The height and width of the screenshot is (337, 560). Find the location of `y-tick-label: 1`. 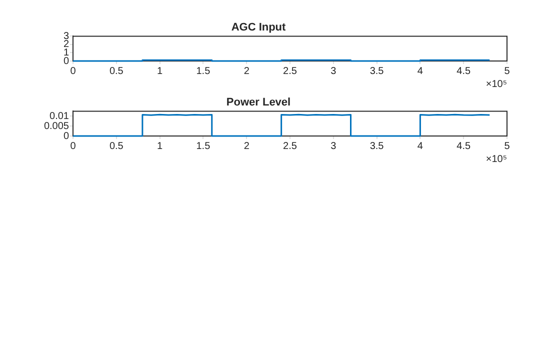

y-tick-label: 1 is located at coordinates (66, 52).